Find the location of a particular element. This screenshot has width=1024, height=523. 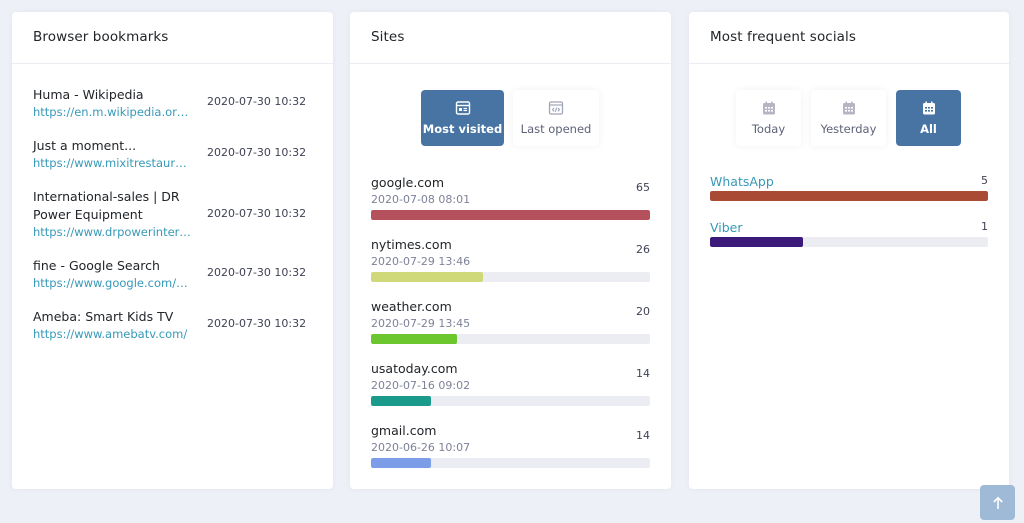

tab-most-visited: Most visited is located at coordinates (462, 118).